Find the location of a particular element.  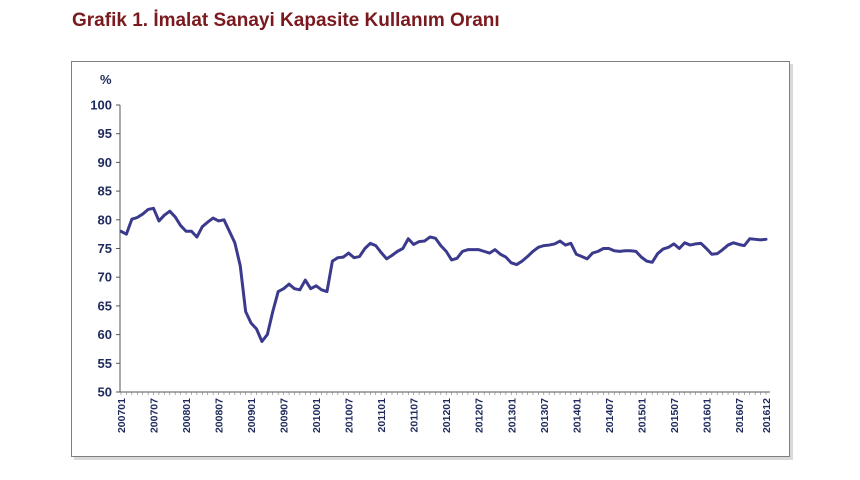

x-tick-label: 201107 is located at coordinates (415, 415).